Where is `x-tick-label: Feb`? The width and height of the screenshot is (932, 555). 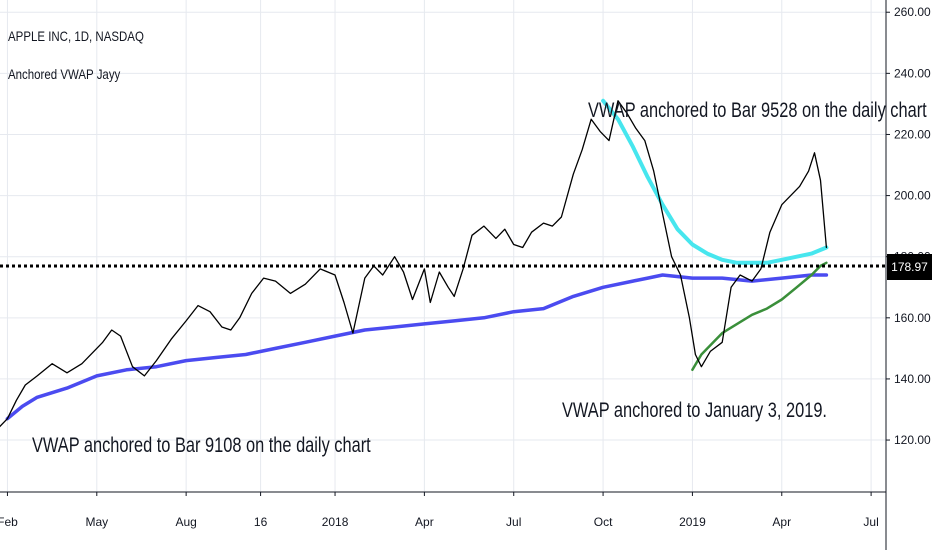 x-tick-label: Feb is located at coordinates (9, 522).